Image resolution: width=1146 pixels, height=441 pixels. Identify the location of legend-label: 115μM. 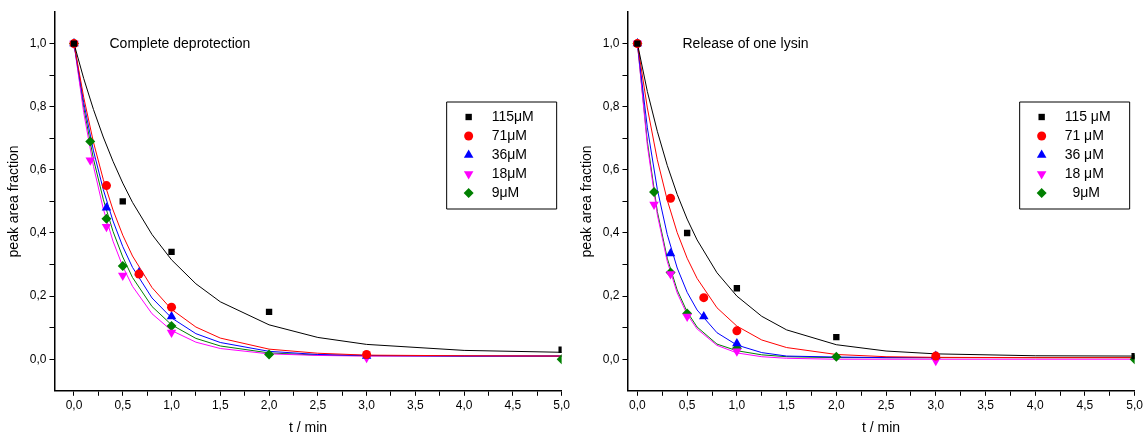
(512, 115).